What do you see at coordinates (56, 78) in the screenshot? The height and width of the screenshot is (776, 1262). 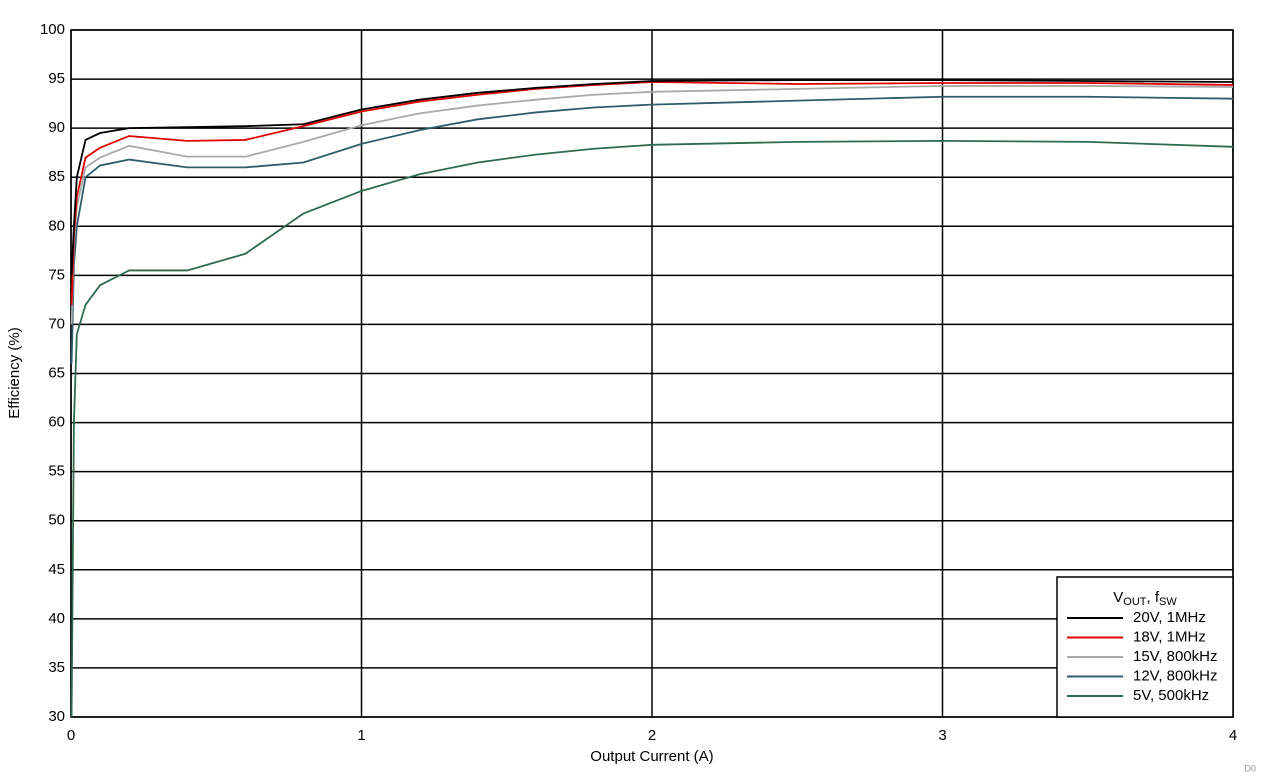 I see `y-tick-label: 95` at bounding box center [56, 78].